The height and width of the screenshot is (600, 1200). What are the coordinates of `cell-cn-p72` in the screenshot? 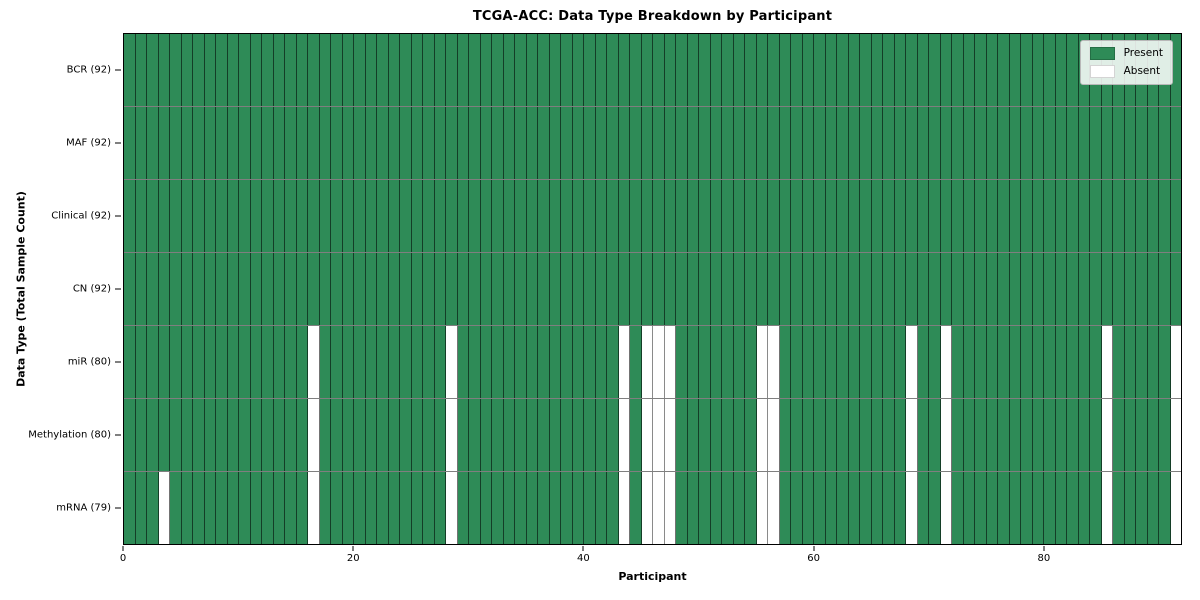 It's located at (958, 289).